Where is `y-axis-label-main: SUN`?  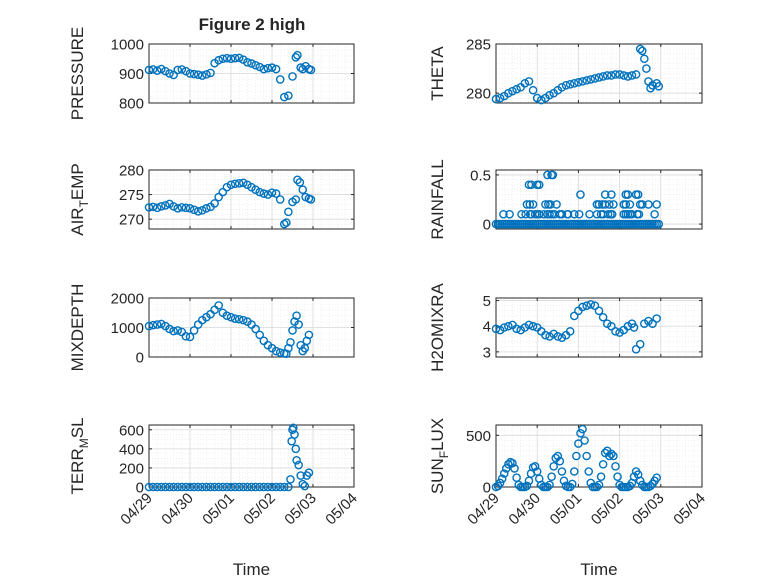
y-axis-label-main: SUN is located at coordinates (437, 476).